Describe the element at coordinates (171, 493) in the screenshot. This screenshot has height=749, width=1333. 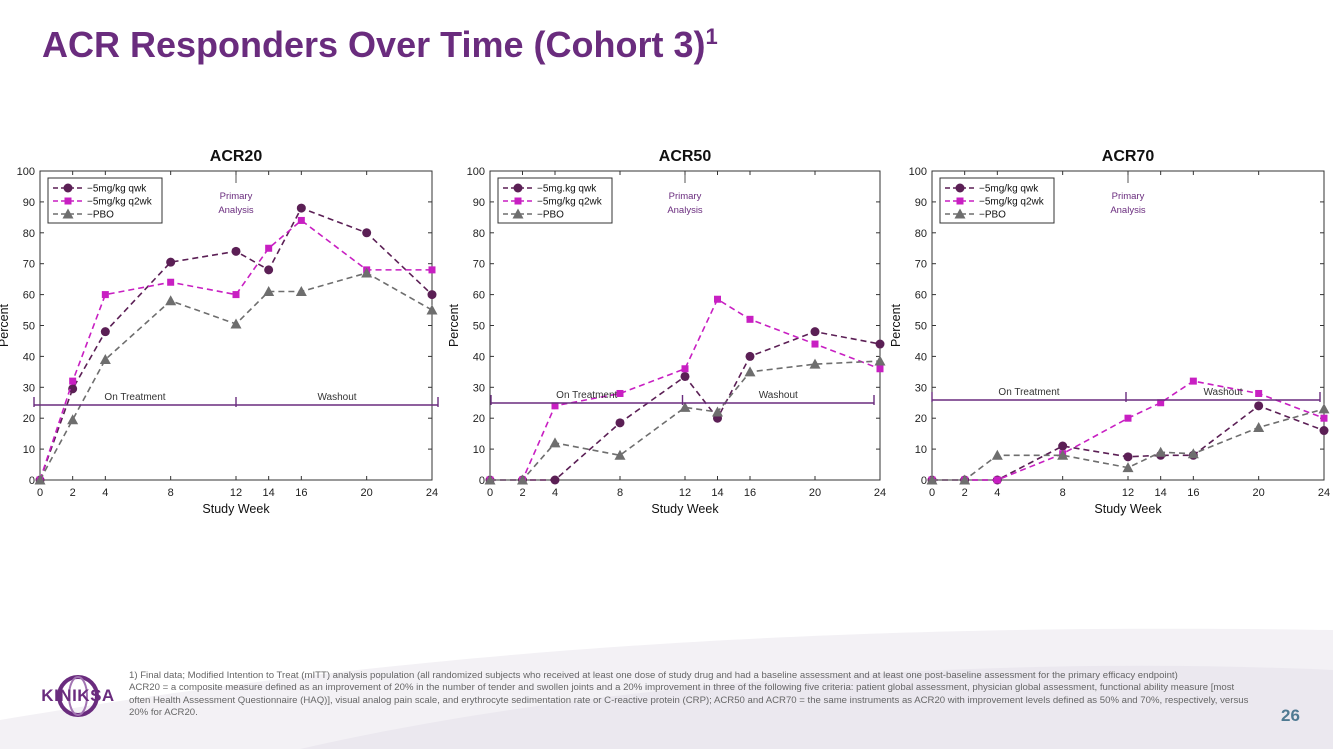
I see `x-tick-label: 8` at that location.